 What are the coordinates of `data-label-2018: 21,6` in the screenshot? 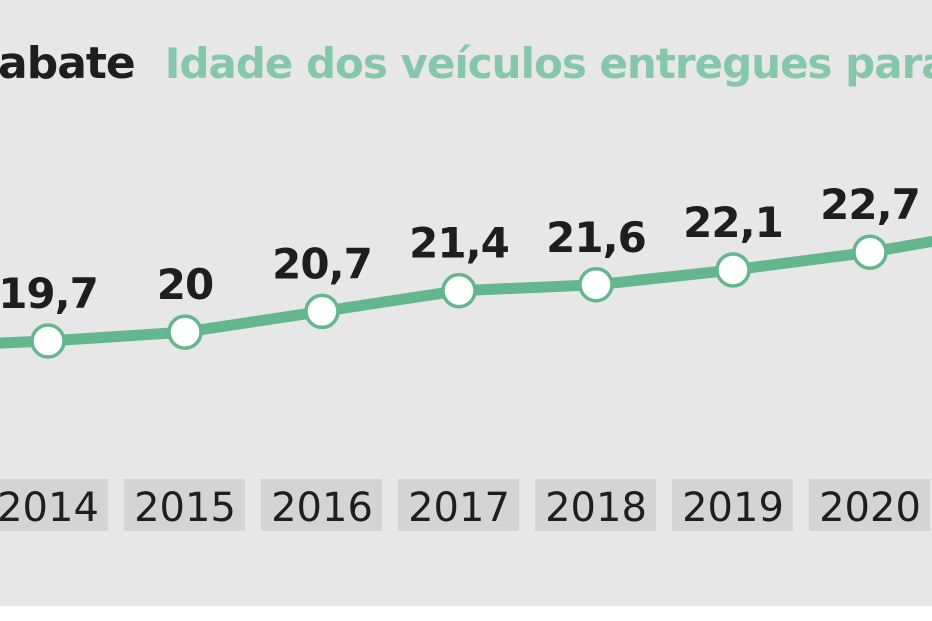 It's located at (596, 237).